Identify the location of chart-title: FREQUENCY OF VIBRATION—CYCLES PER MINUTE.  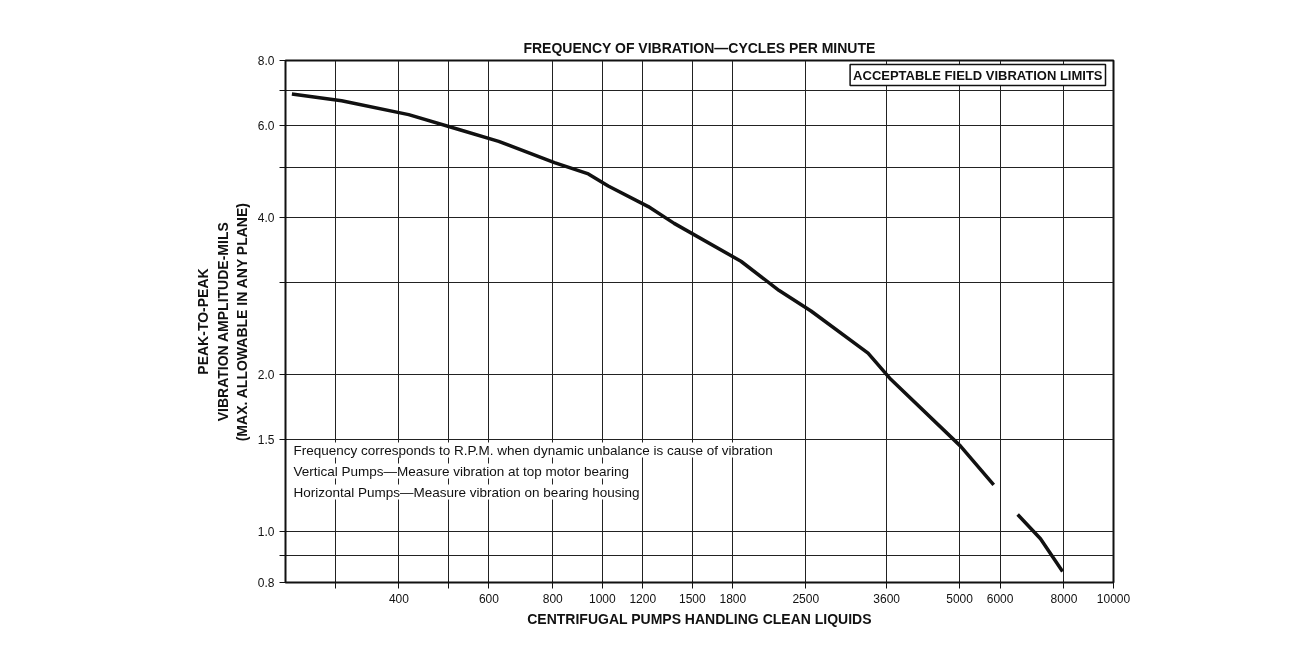
(699, 47).